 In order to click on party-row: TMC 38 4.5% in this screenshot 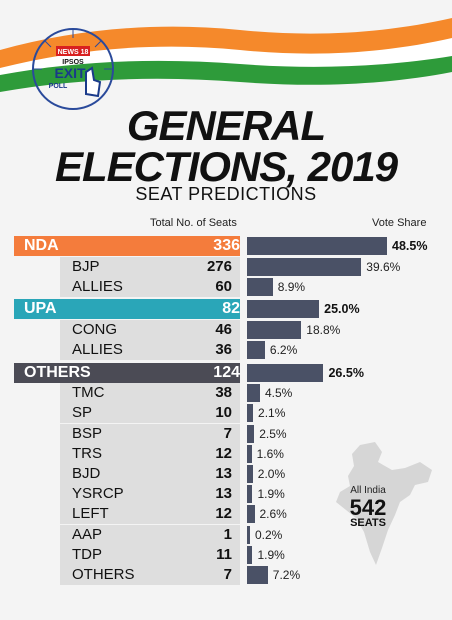, I will do `click(226, 393)`.